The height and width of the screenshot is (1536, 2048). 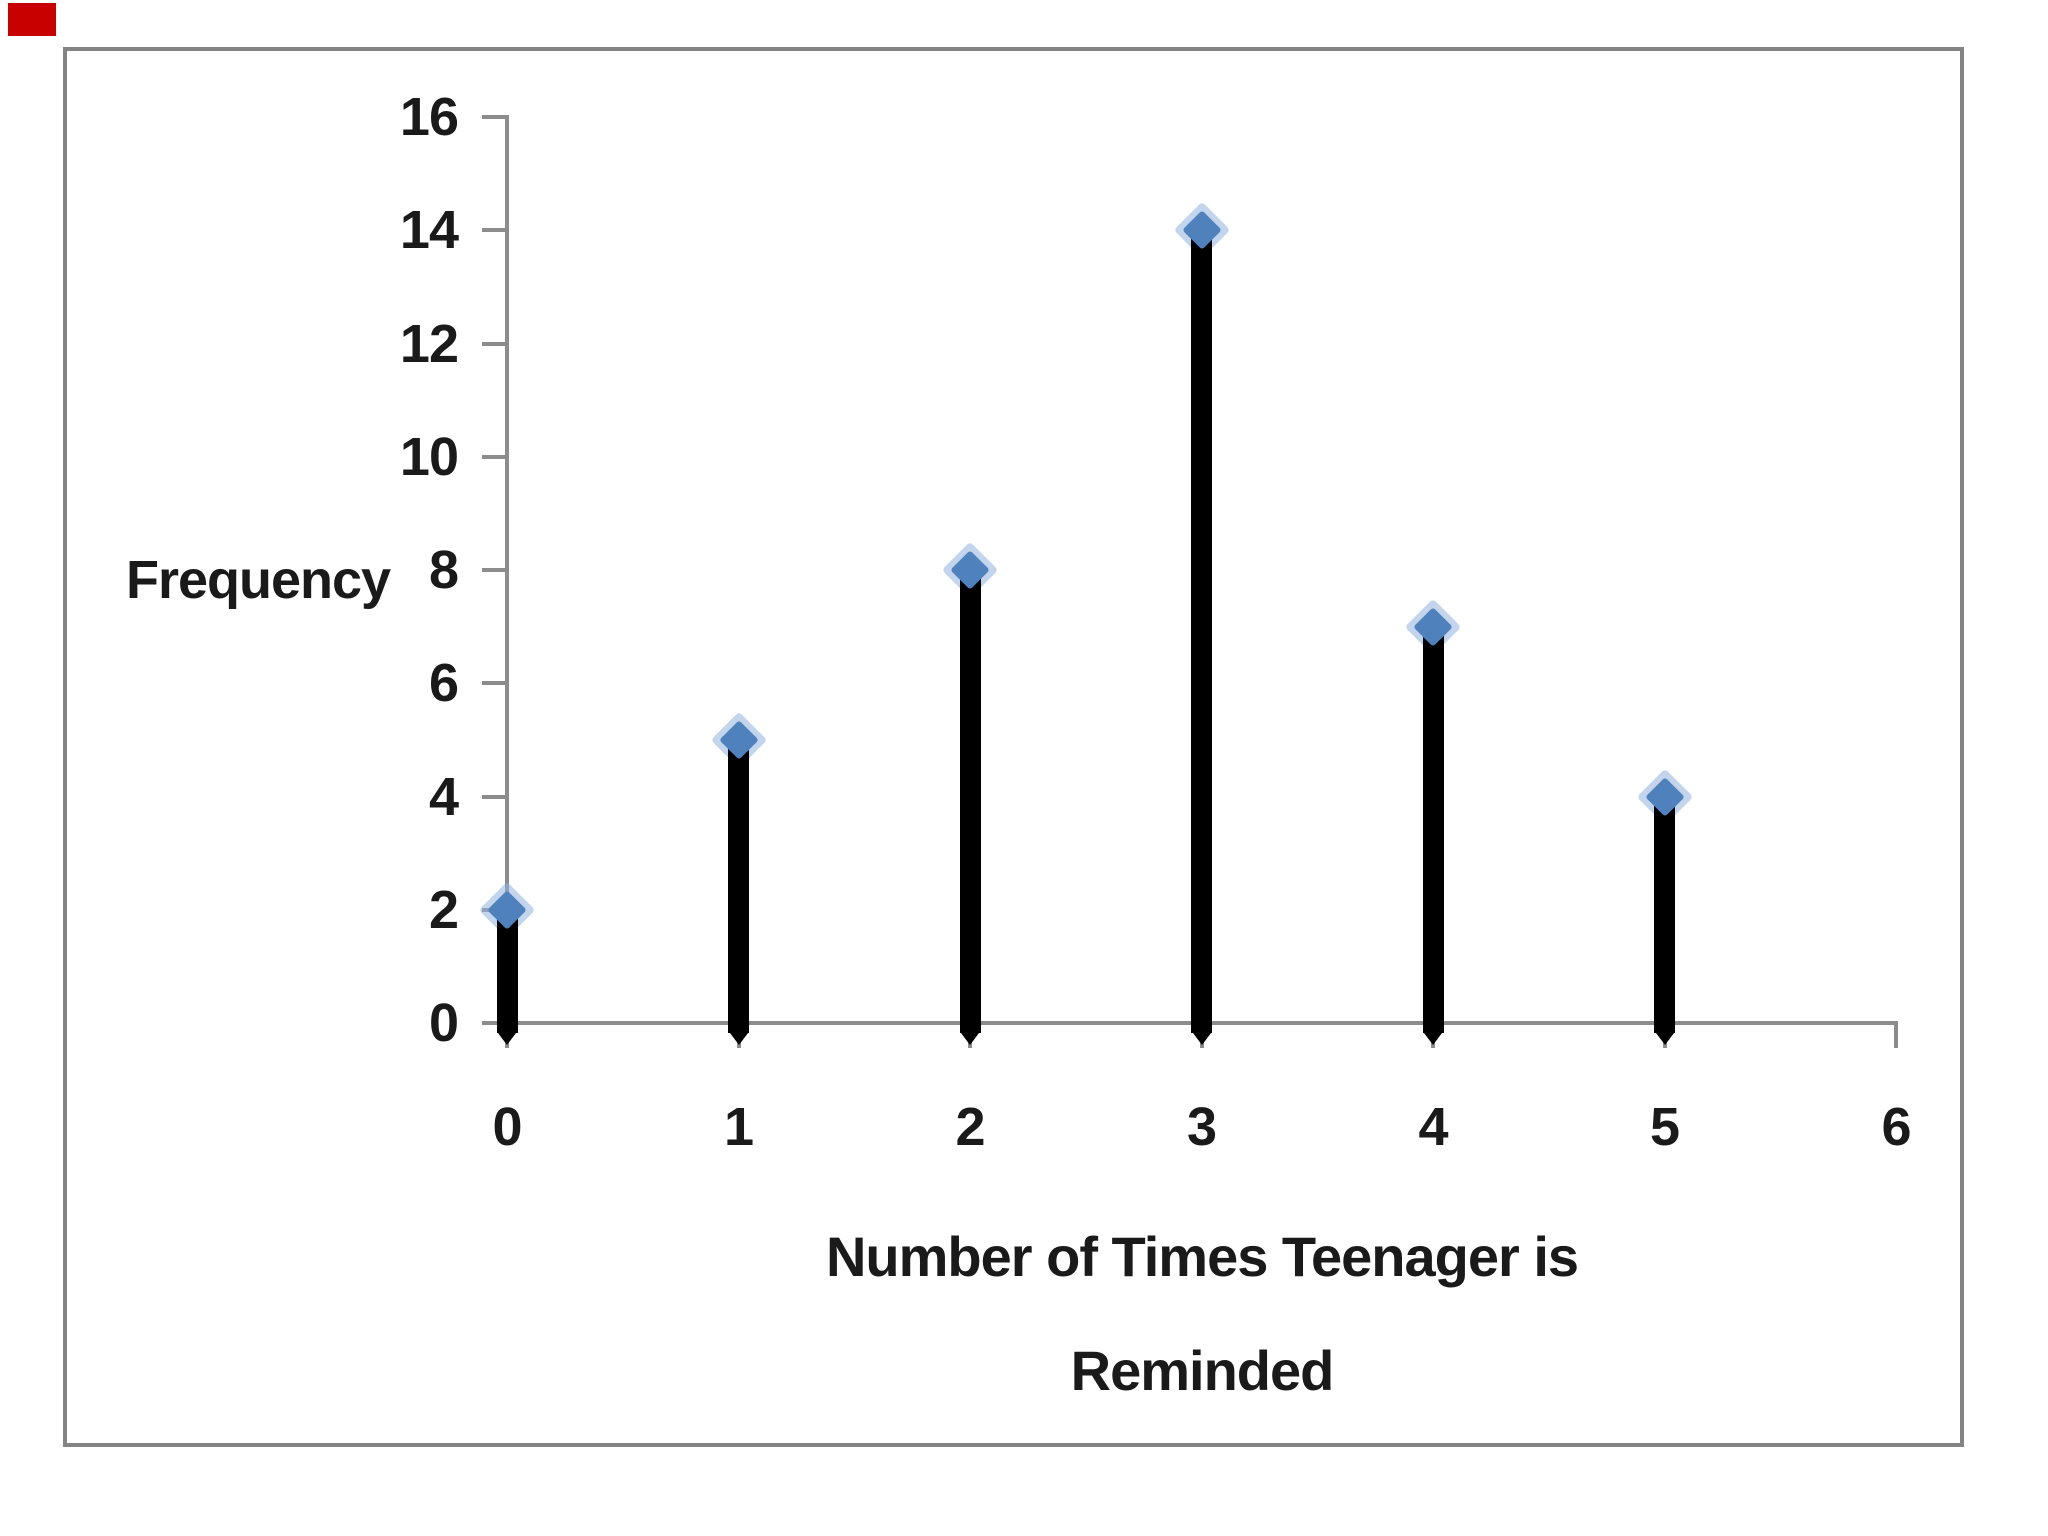 What do you see at coordinates (32, 19) in the screenshot?
I see `red-marker` at bounding box center [32, 19].